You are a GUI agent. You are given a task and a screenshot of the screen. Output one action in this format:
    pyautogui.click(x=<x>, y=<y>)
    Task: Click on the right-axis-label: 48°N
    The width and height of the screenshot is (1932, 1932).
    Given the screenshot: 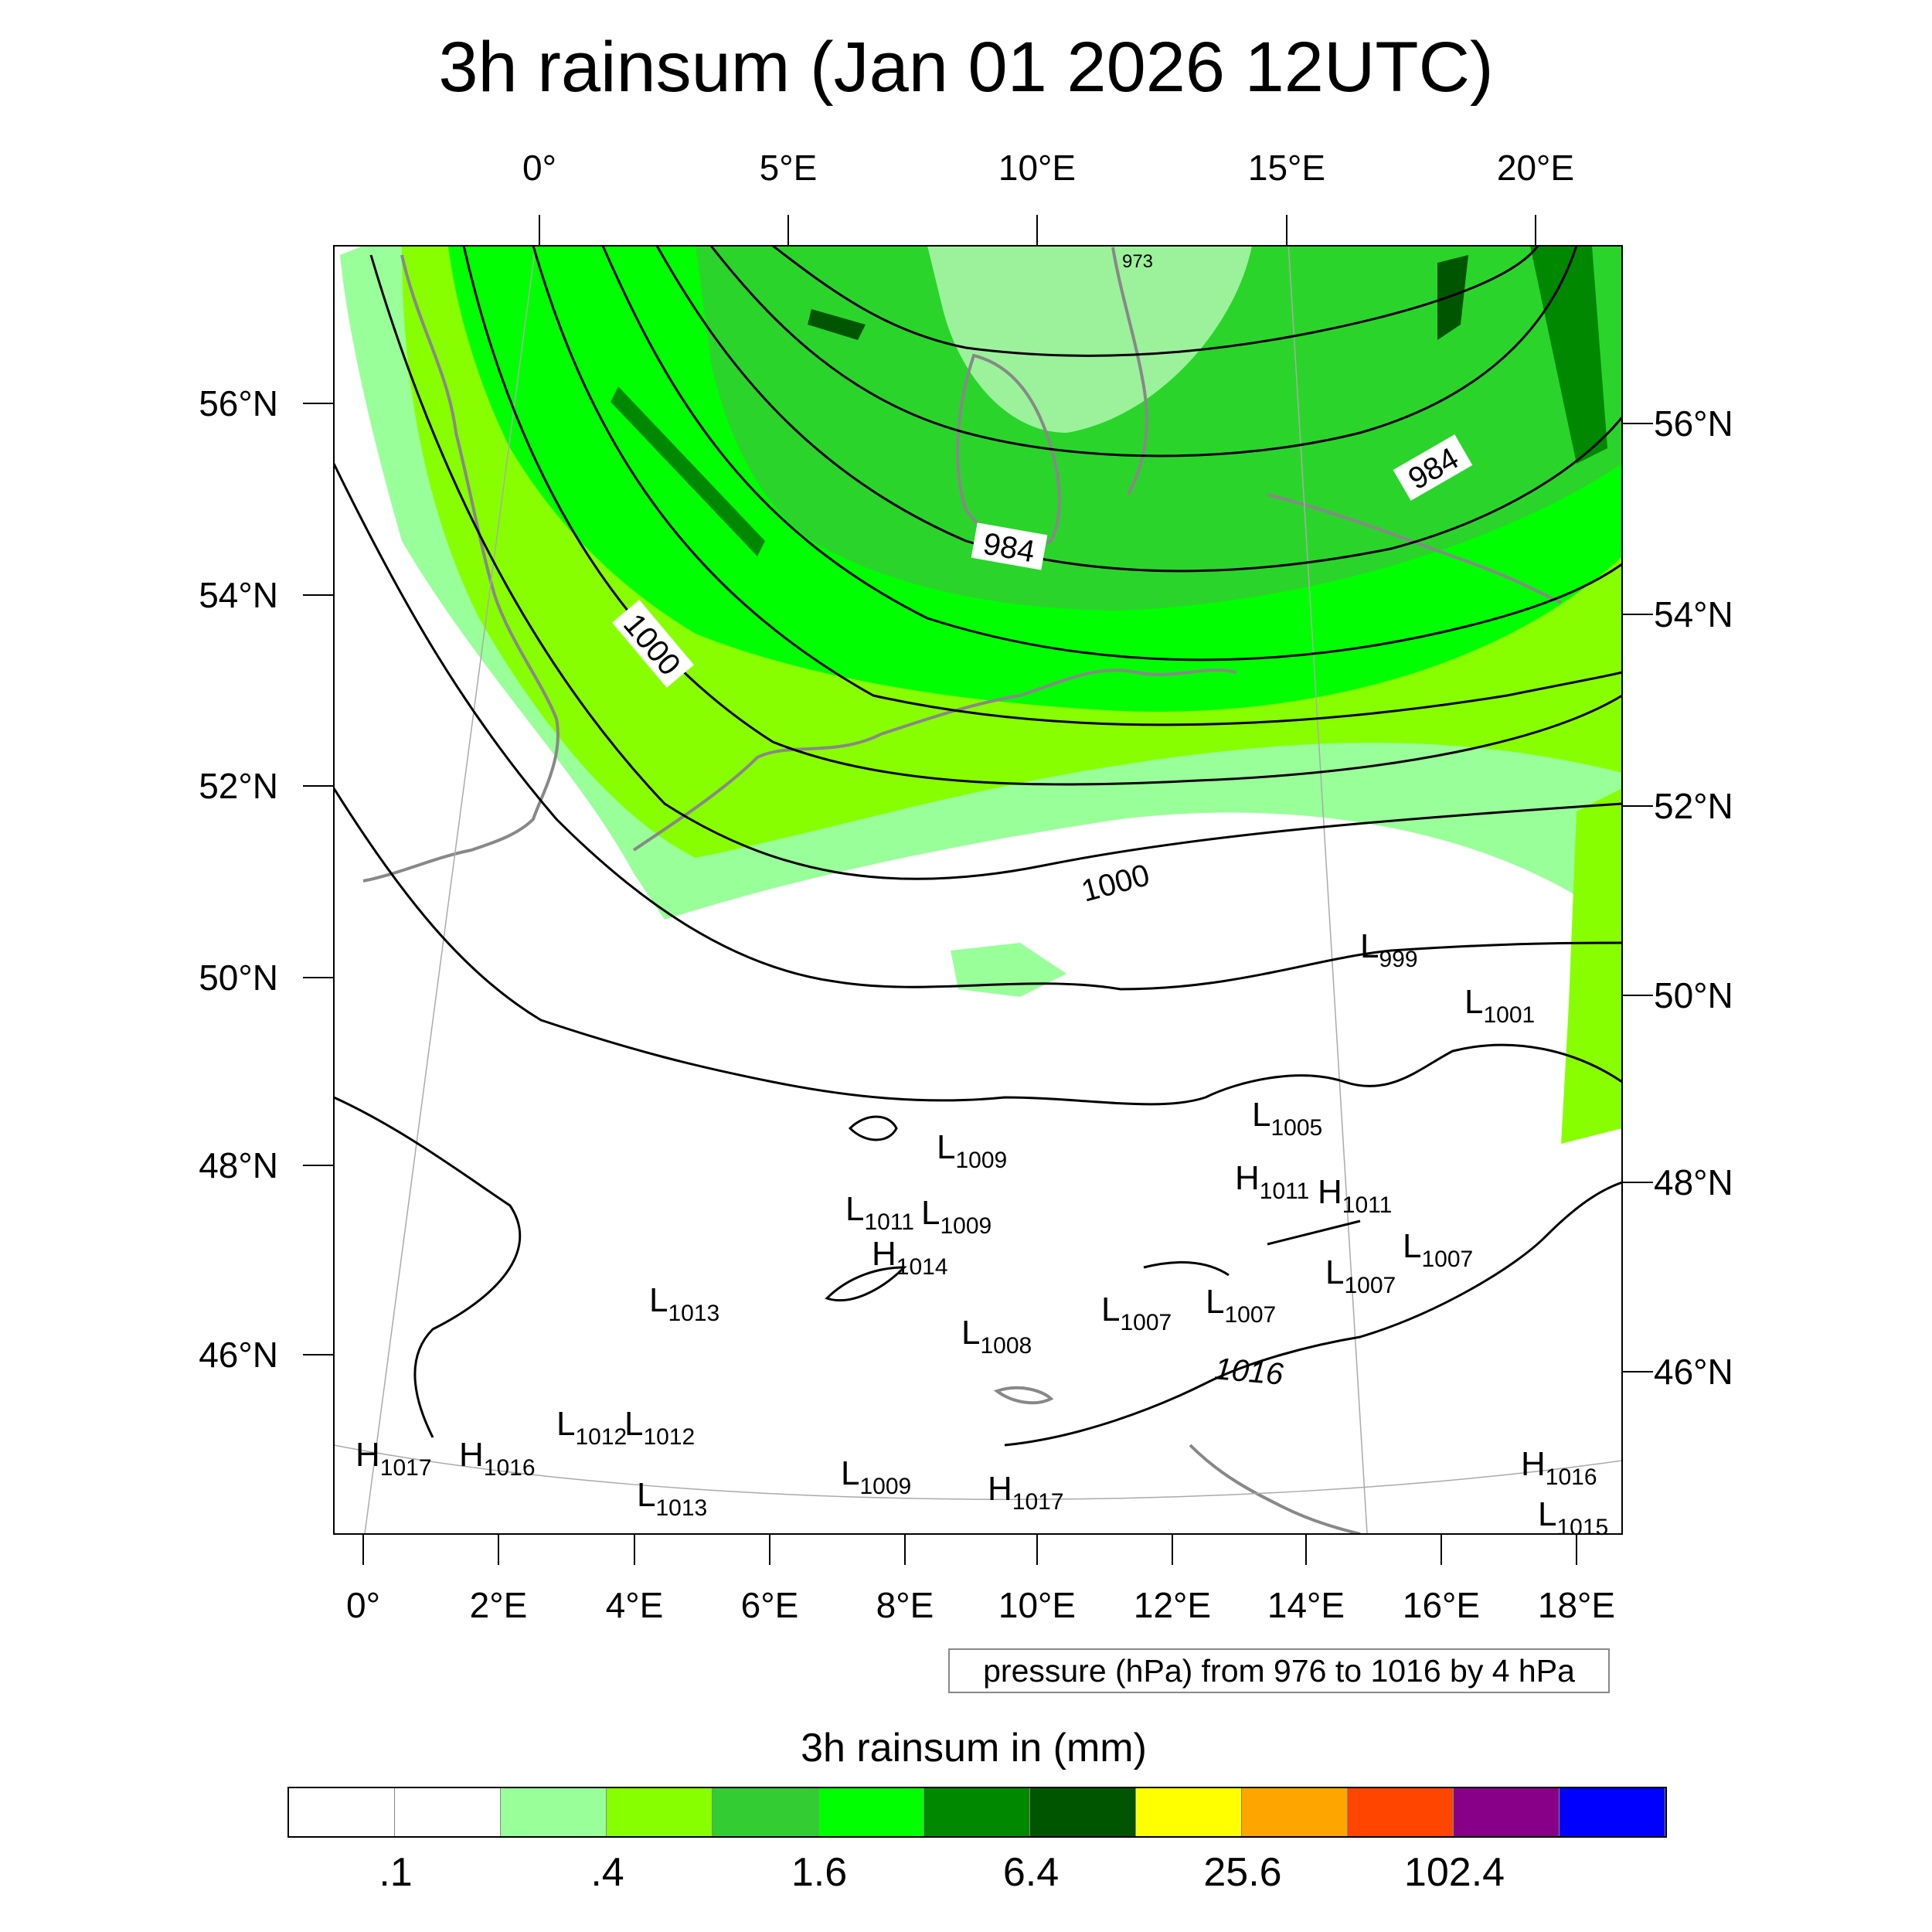 What is the action you would take?
    pyautogui.click(x=1694, y=1182)
    